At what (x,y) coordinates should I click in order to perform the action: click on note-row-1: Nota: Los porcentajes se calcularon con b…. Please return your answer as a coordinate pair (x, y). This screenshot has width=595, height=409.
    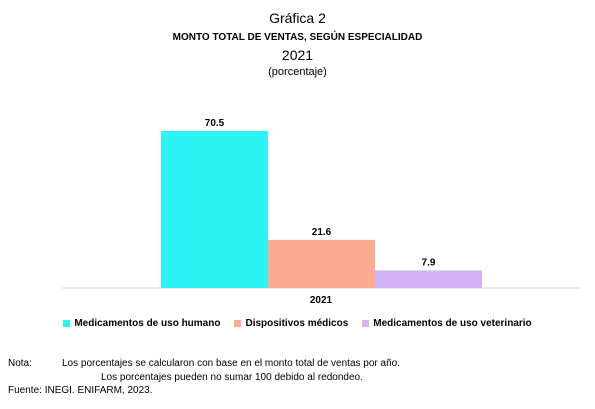
    Looking at the image, I should click on (204, 364).